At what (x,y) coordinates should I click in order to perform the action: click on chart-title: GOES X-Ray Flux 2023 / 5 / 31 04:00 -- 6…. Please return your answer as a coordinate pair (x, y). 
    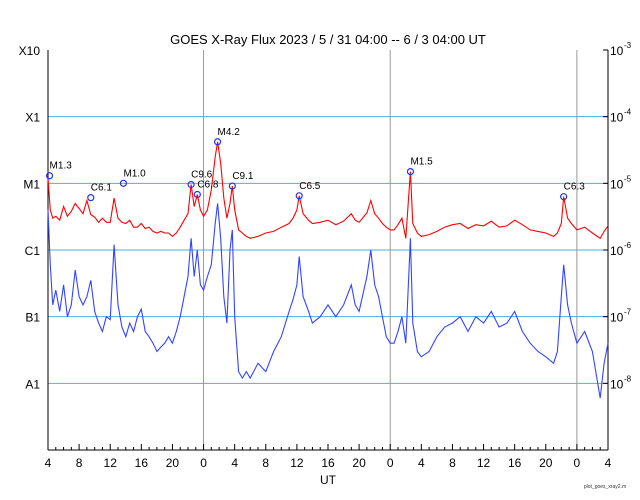
    Looking at the image, I should click on (328, 39).